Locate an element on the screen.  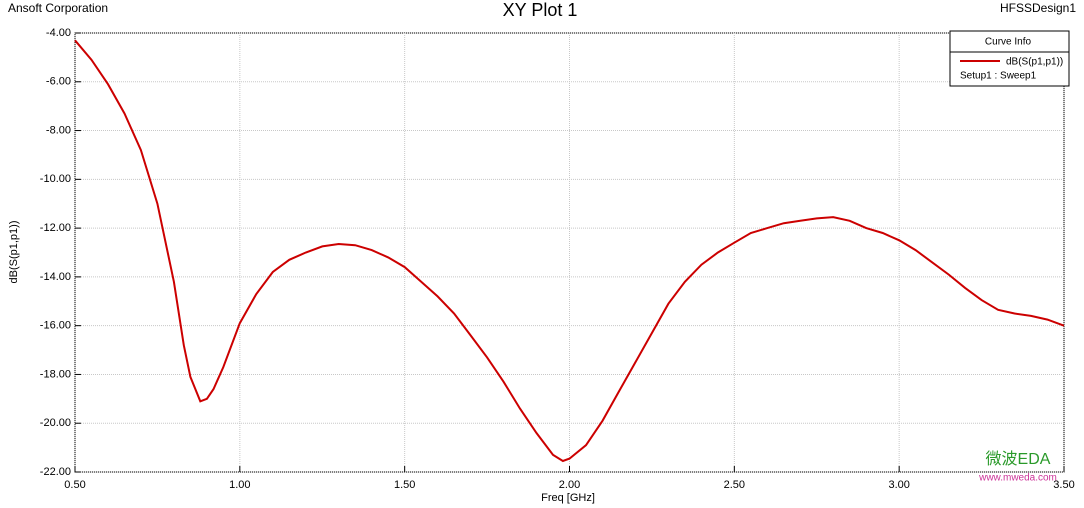
x-tick-label: 2.50 is located at coordinates (734, 485).